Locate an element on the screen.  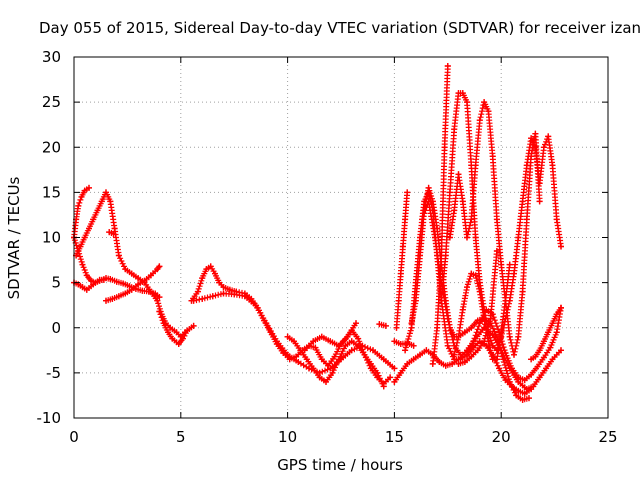
y-tick-label: 25 is located at coordinates (51, 102).